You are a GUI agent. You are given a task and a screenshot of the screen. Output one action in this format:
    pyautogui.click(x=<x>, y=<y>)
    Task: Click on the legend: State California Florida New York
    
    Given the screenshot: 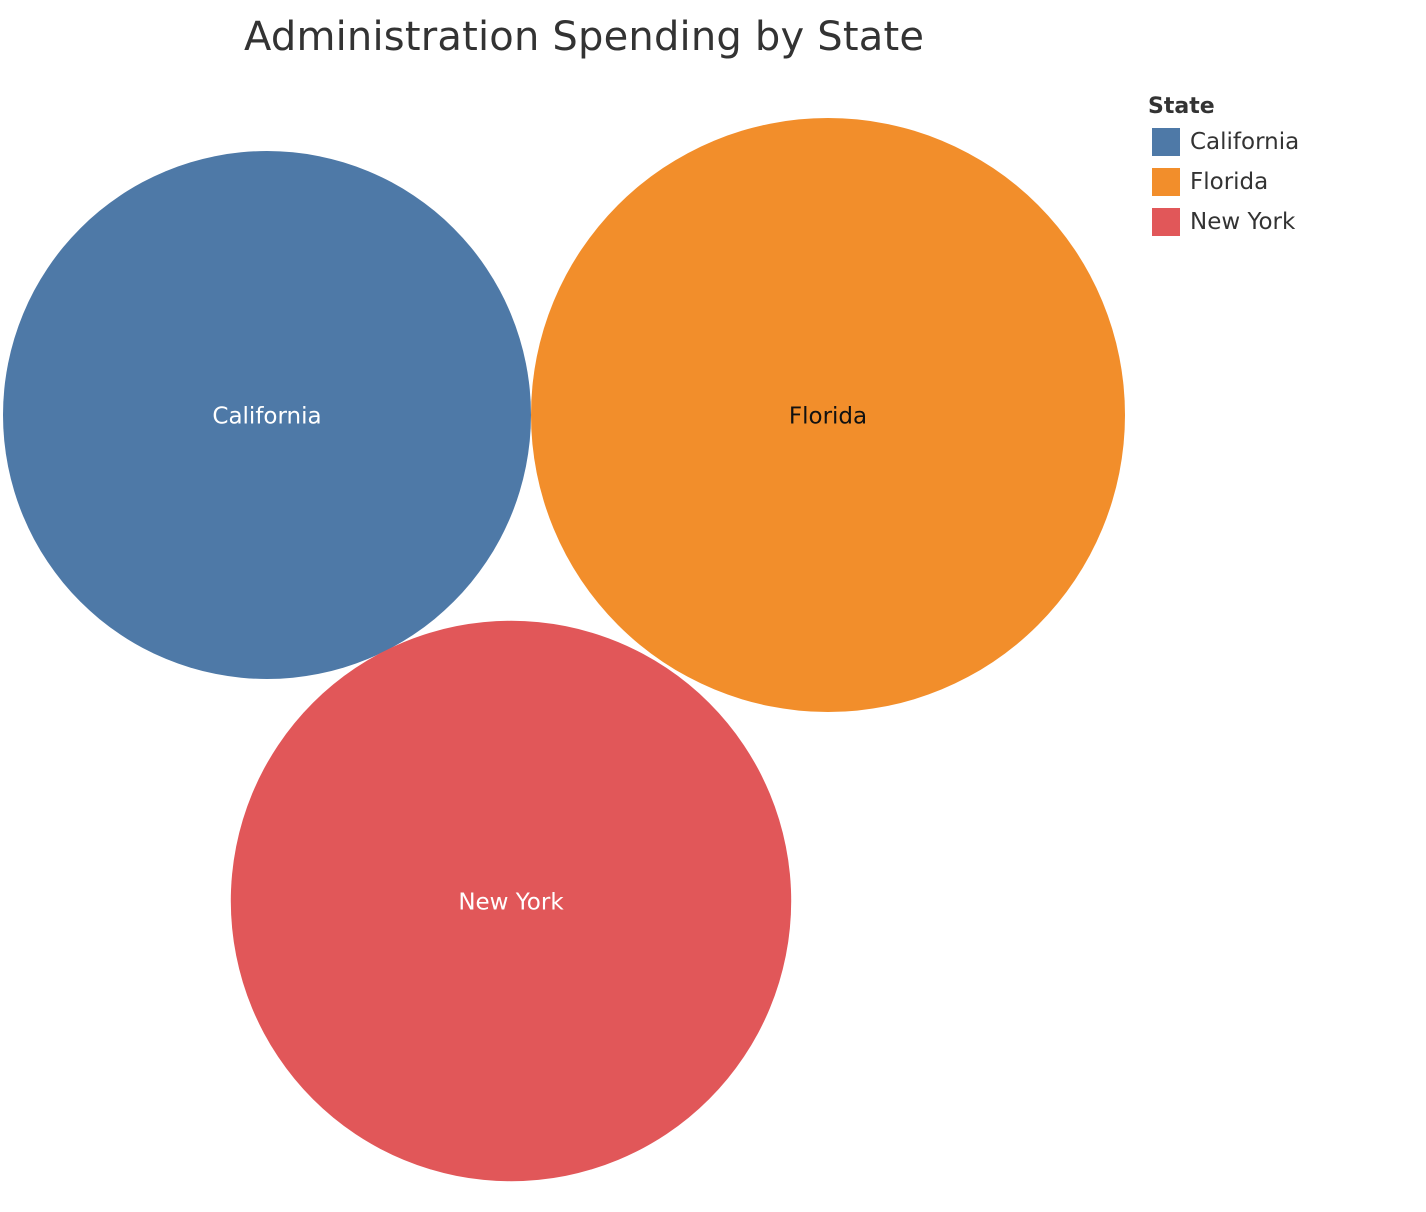 What is the action you would take?
    pyautogui.click(x=1278, y=167)
    